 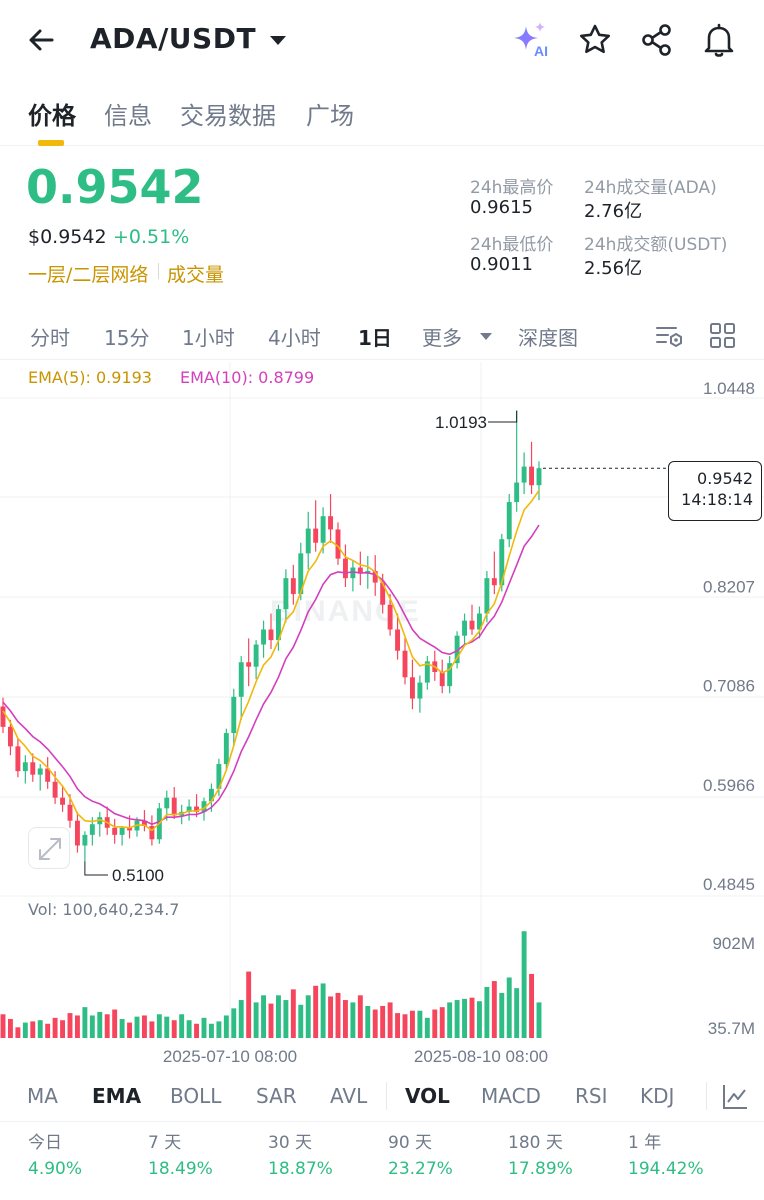 I want to click on chart-settings-icon, so click(x=669, y=336).